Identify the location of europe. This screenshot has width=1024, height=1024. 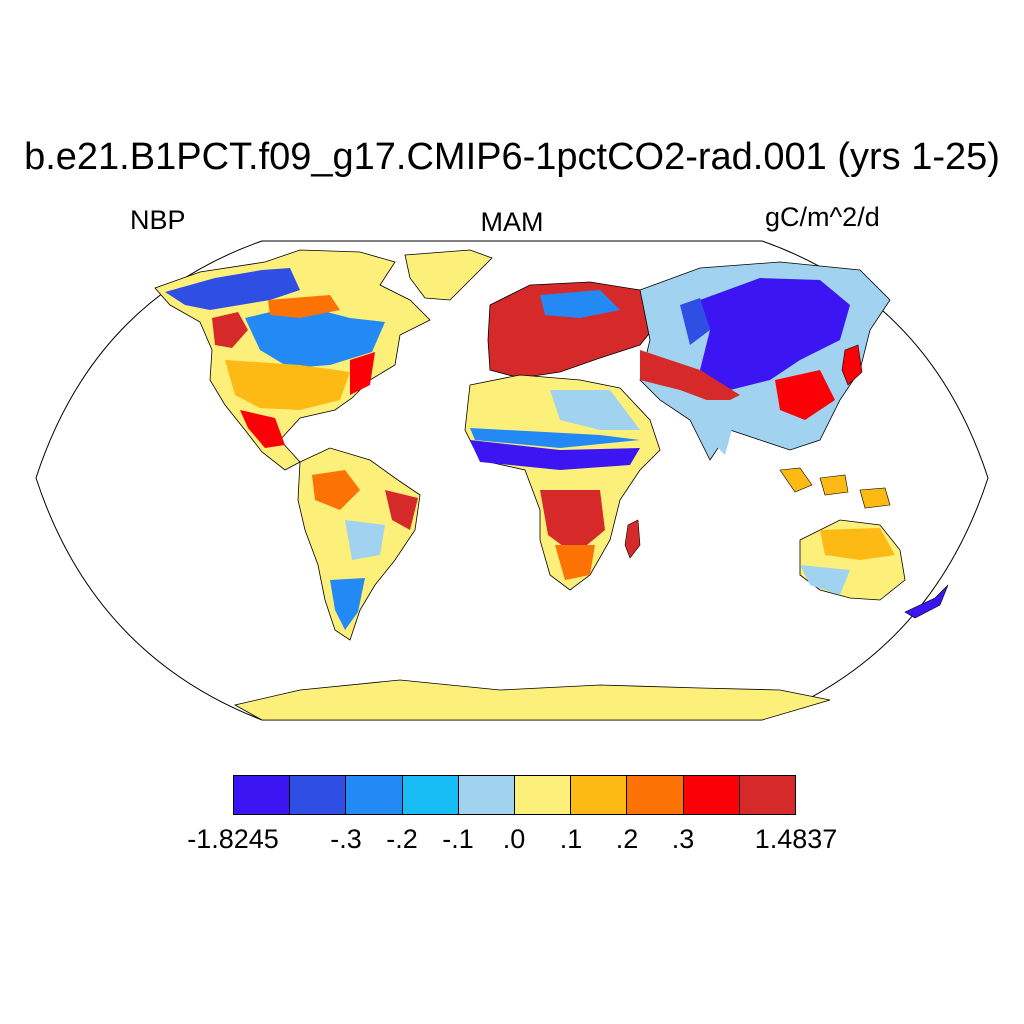
(574, 330).